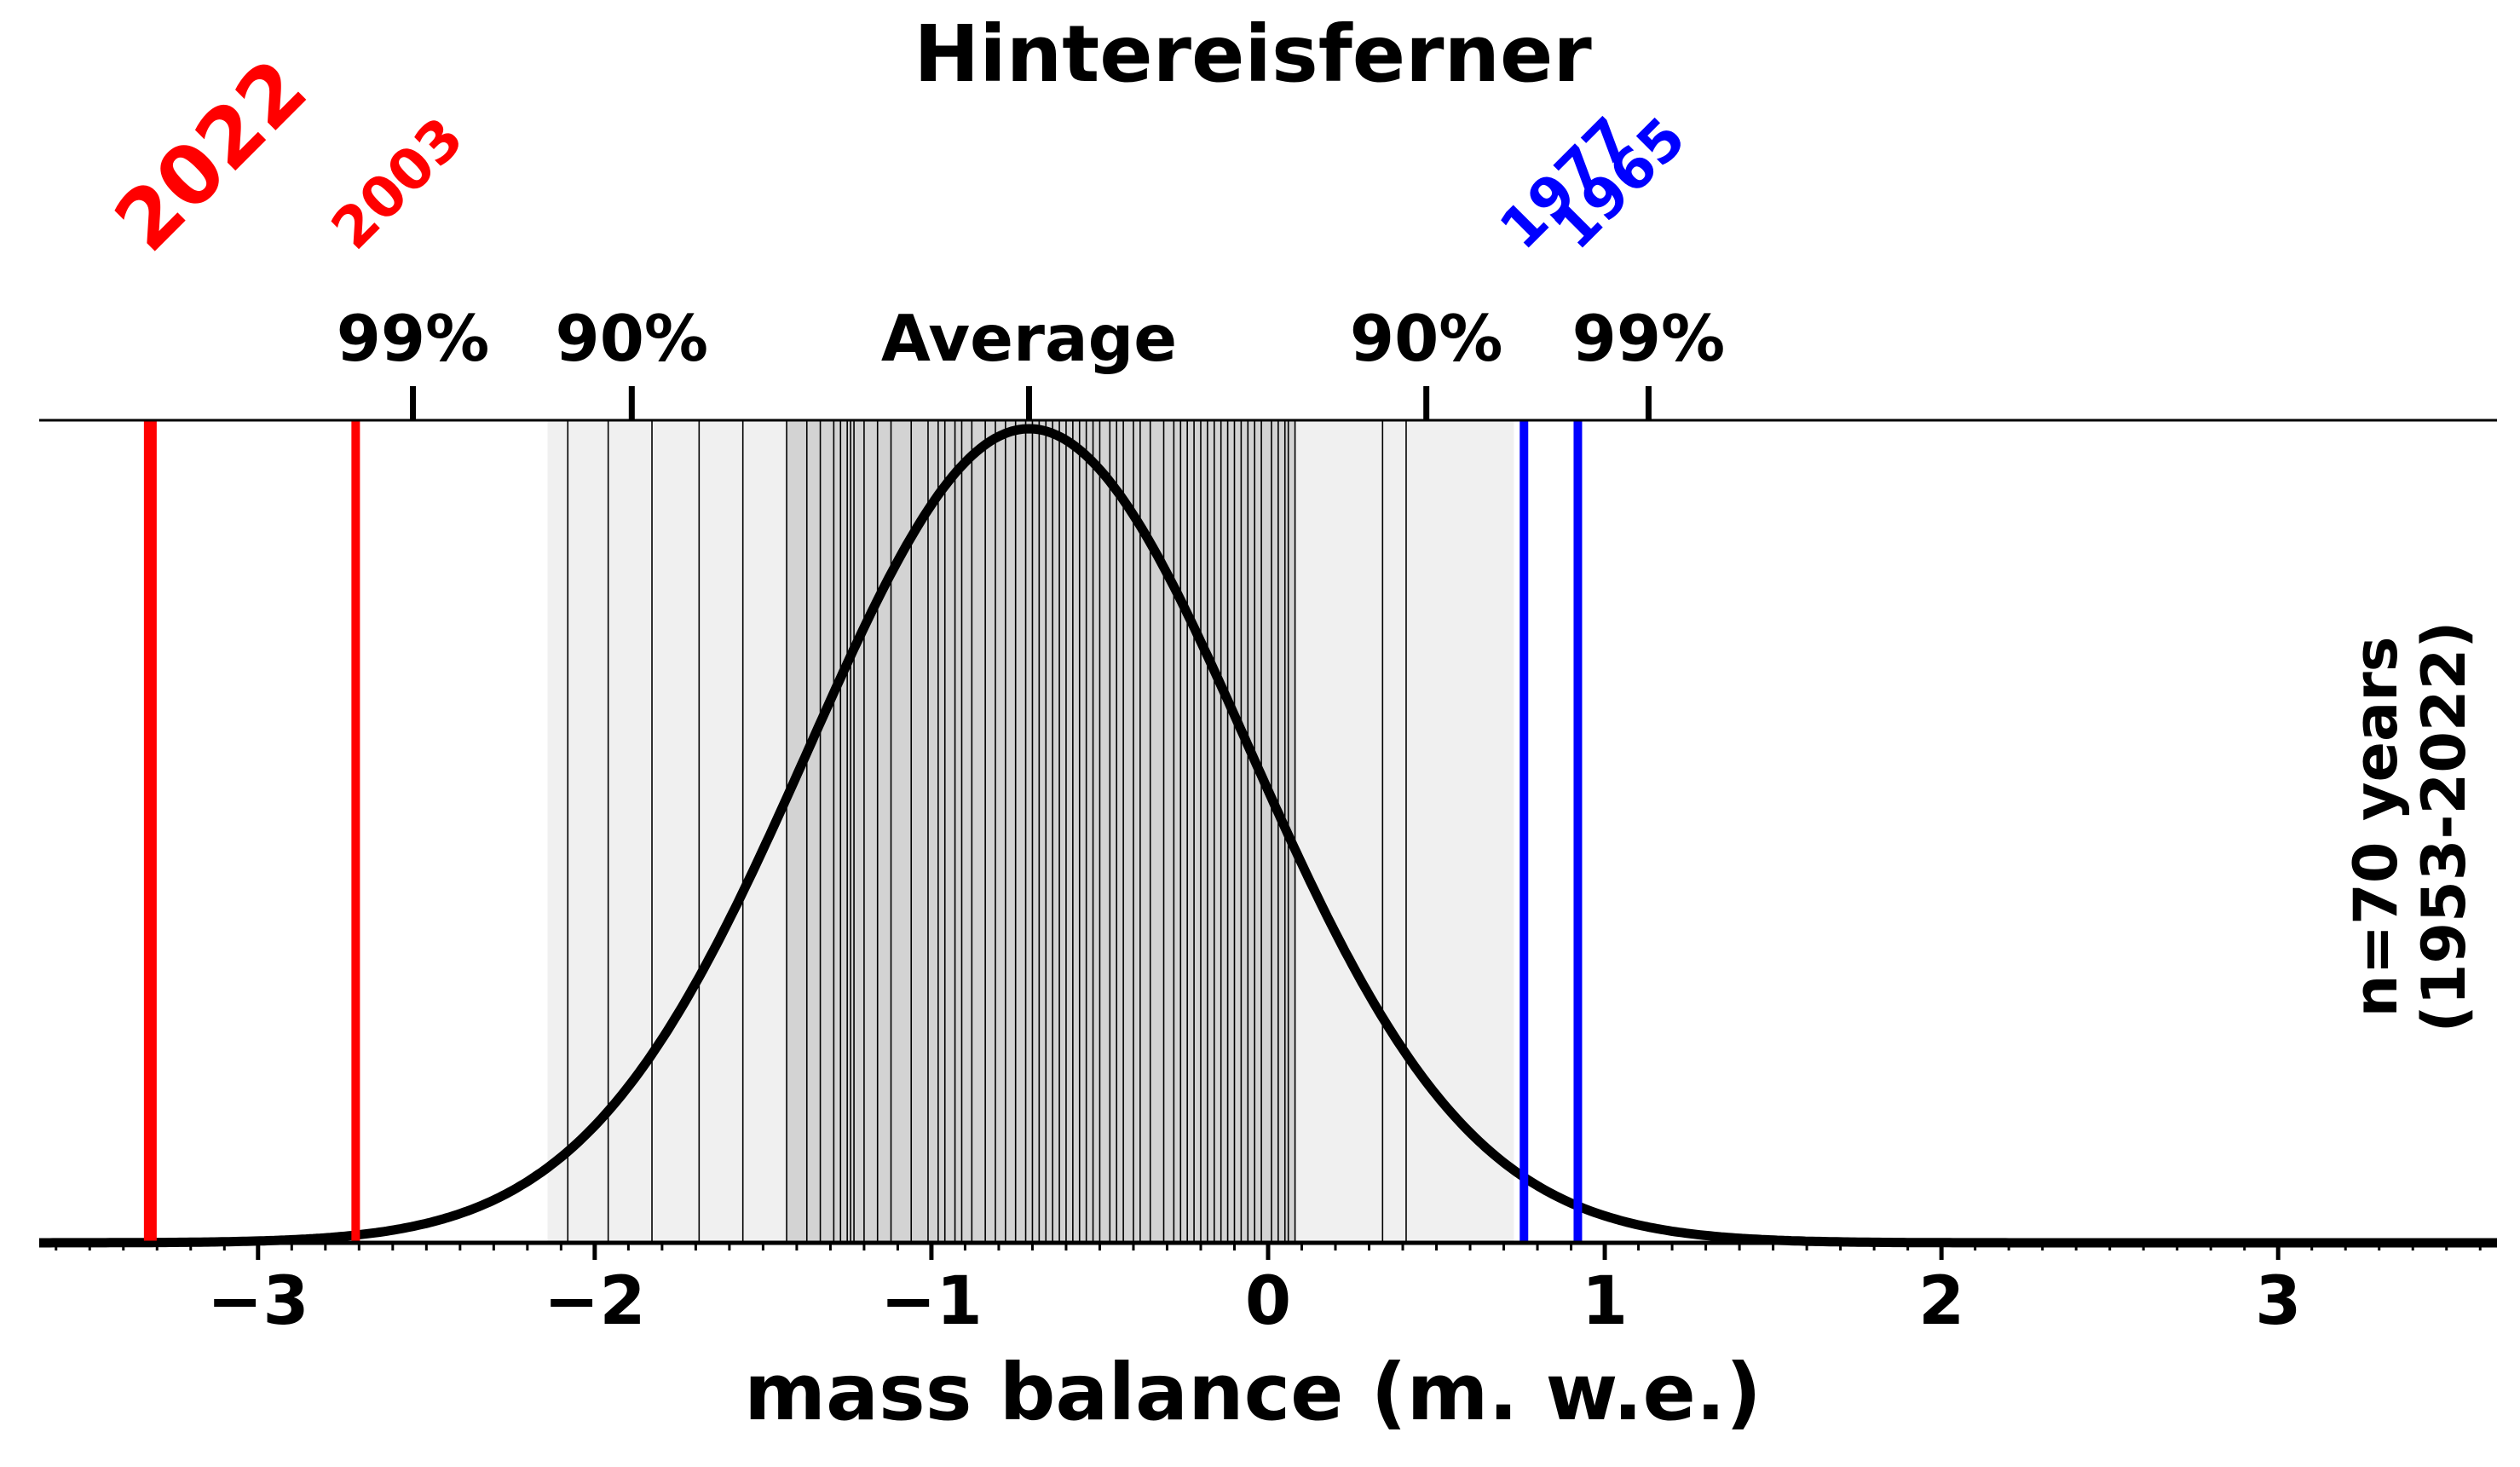 The image size is (2520, 1467). What do you see at coordinates (1649, 338) in the screenshot?
I see `top-label-4: 99%` at bounding box center [1649, 338].